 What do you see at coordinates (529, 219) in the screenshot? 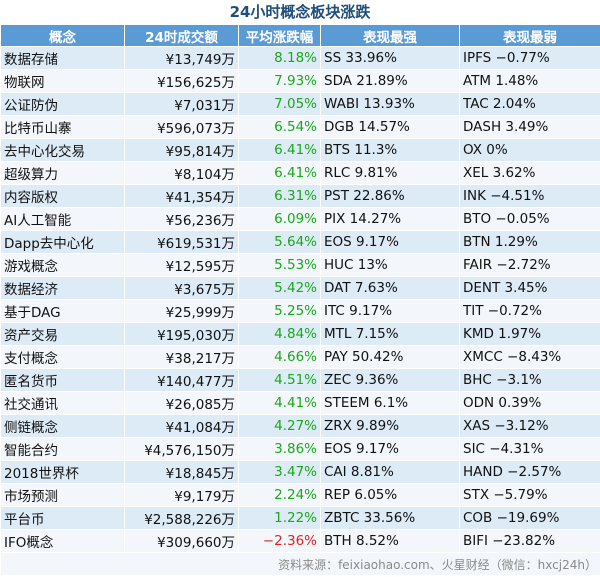
I see `cell-weakest: BTO −0.05%` at bounding box center [529, 219].